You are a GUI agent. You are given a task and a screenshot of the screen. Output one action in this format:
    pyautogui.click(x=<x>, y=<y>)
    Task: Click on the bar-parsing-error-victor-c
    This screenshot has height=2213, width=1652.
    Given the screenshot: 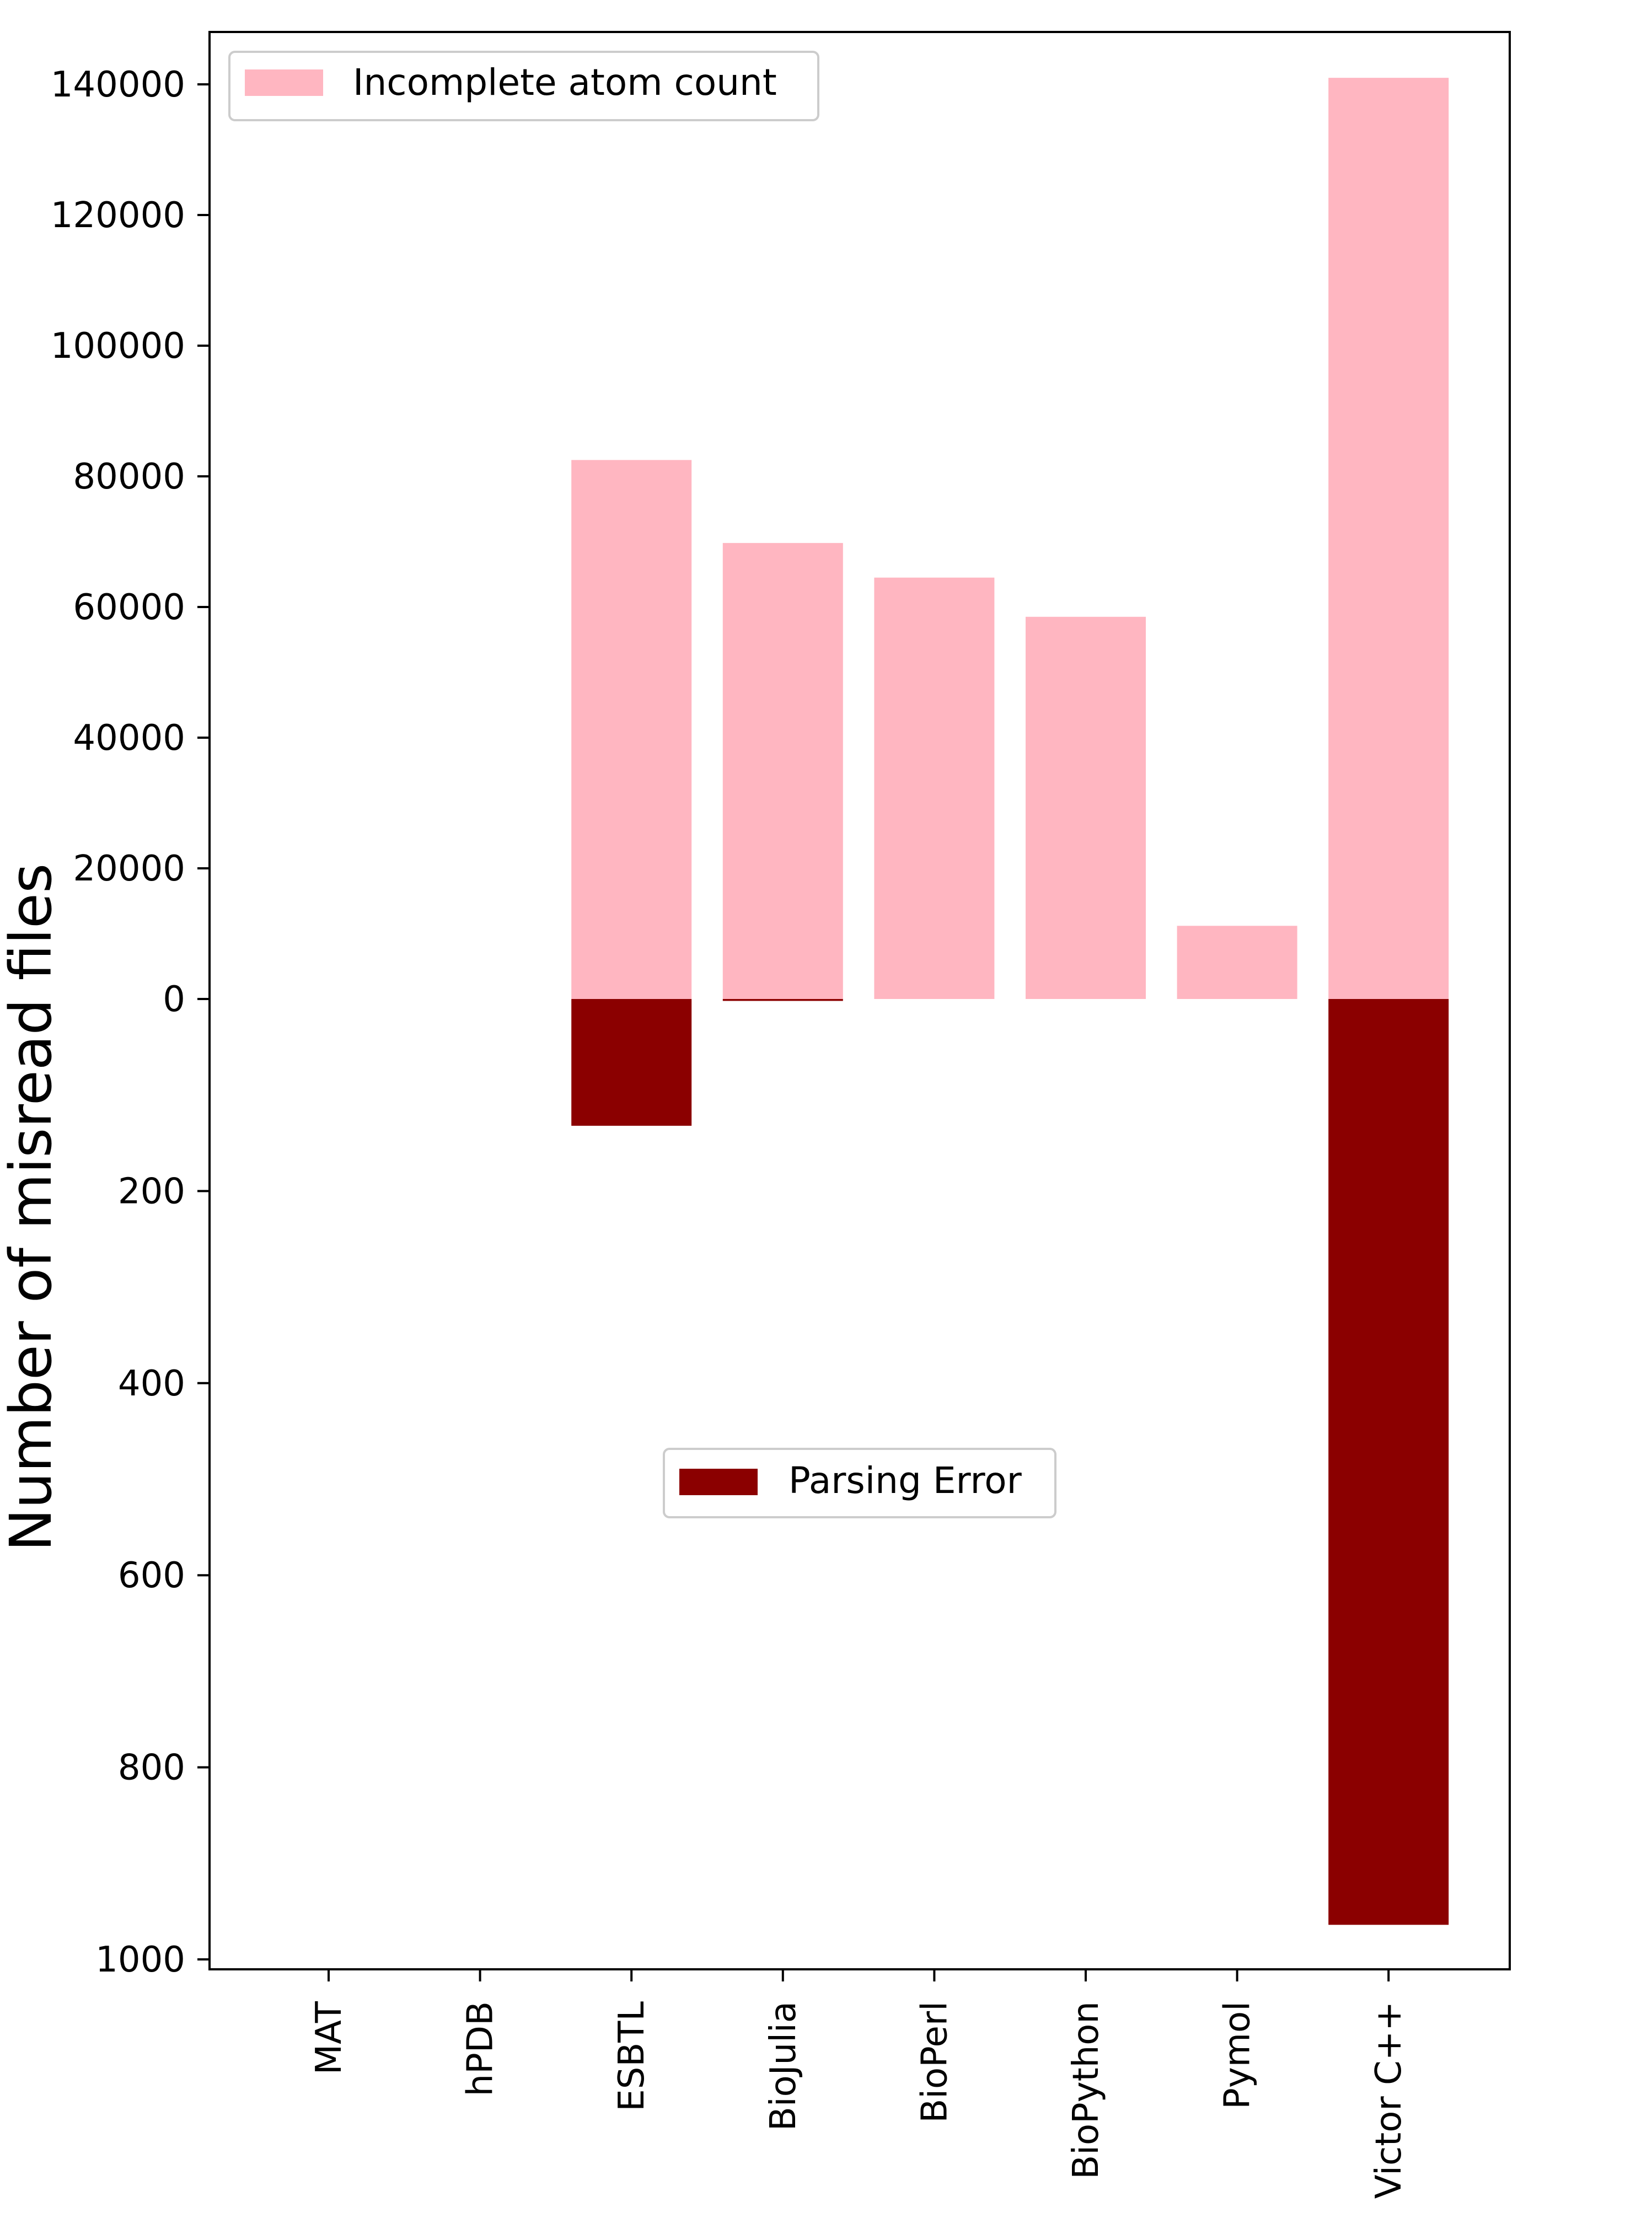 What is the action you would take?
    pyautogui.click(x=1388, y=1462)
    